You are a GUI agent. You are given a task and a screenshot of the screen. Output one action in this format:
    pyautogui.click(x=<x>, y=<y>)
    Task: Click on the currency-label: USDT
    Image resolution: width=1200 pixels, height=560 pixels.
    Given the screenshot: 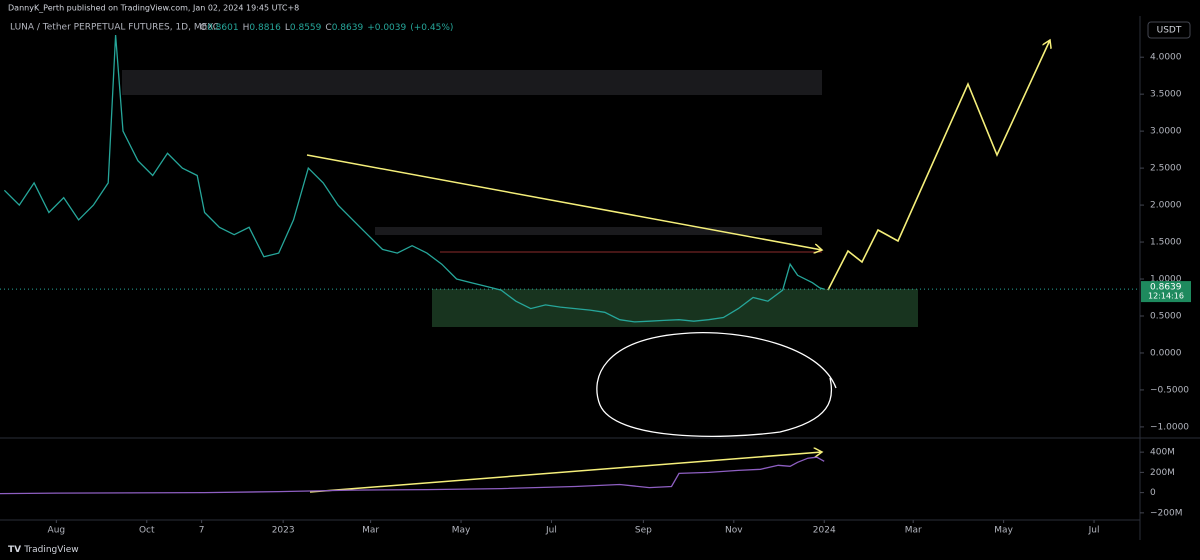 What is the action you would take?
    pyautogui.click(x=1169, y=31)
    